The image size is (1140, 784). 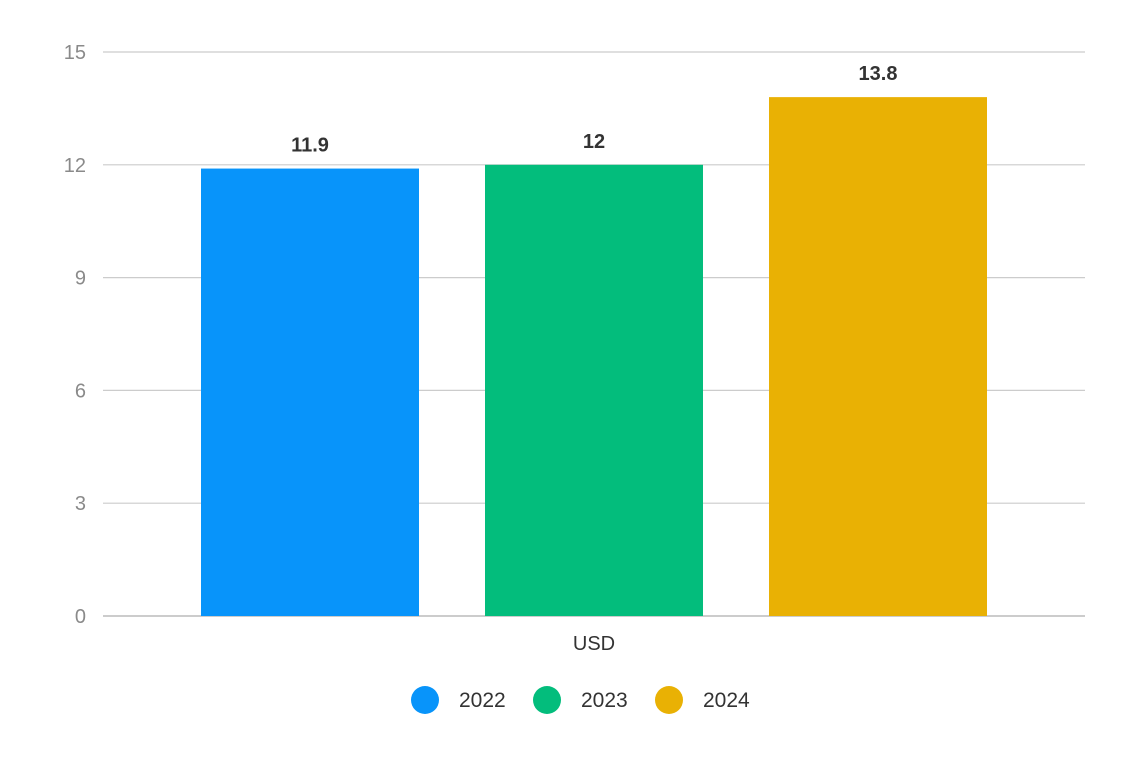 I want to click on y-axis-ticks: 0 3 6 9 12 15, so click(x=75, y=335).